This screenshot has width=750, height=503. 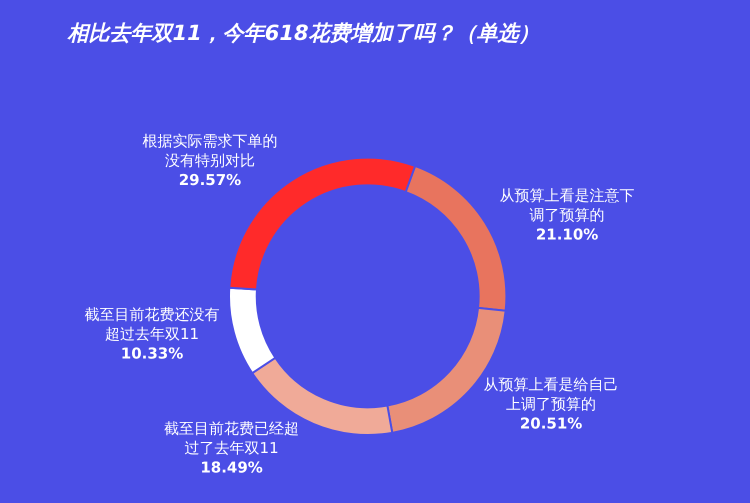 I want to click on data-label: 20.51%, so click(x=551, y=423).